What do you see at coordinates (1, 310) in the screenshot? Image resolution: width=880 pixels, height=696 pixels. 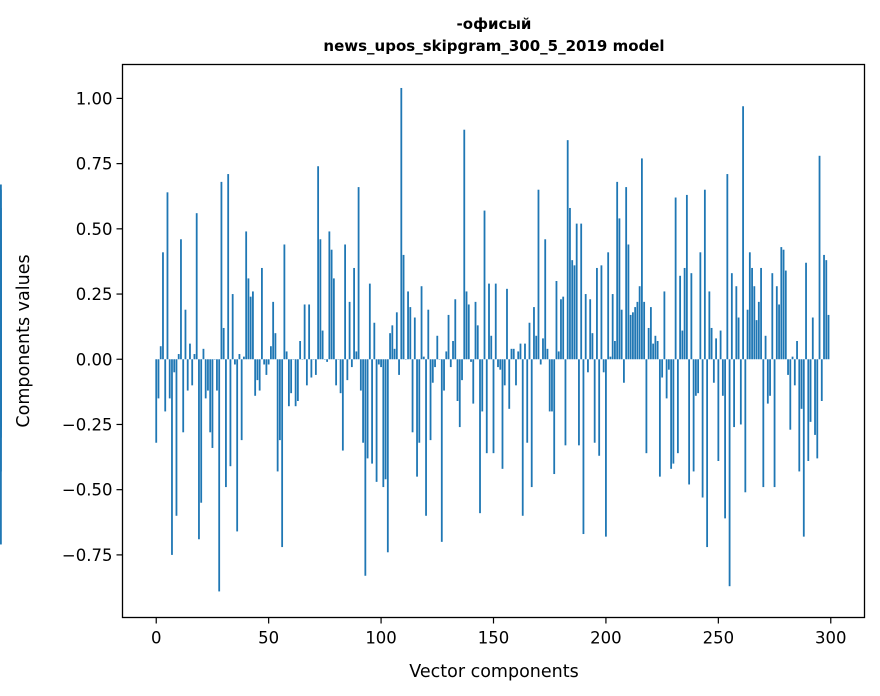 I see `bar-undefined` at bounding box center [1, 310].